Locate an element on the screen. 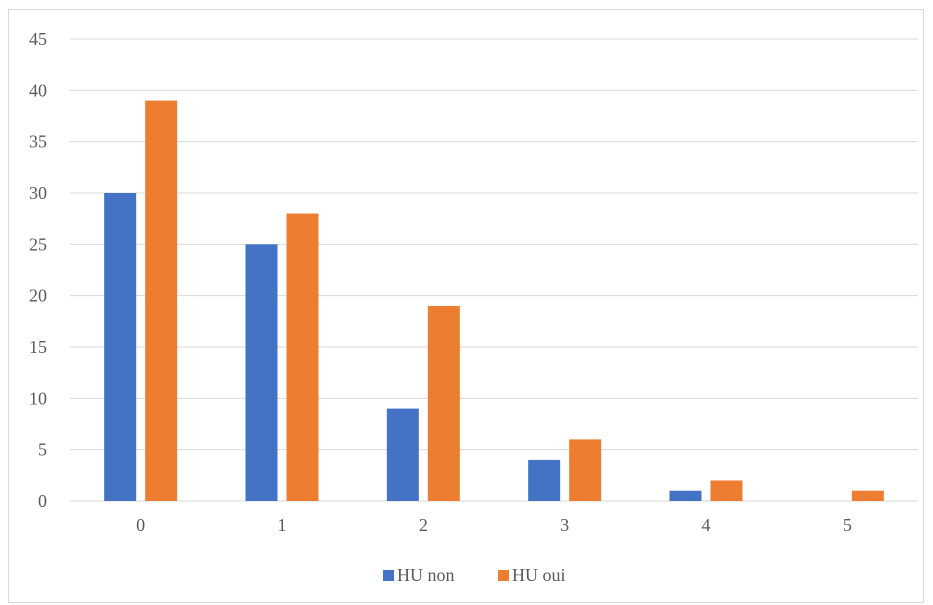 The height and width of the screenshot is (605, 933). x-tick-label: 1 is located at coordinates (282, 525).